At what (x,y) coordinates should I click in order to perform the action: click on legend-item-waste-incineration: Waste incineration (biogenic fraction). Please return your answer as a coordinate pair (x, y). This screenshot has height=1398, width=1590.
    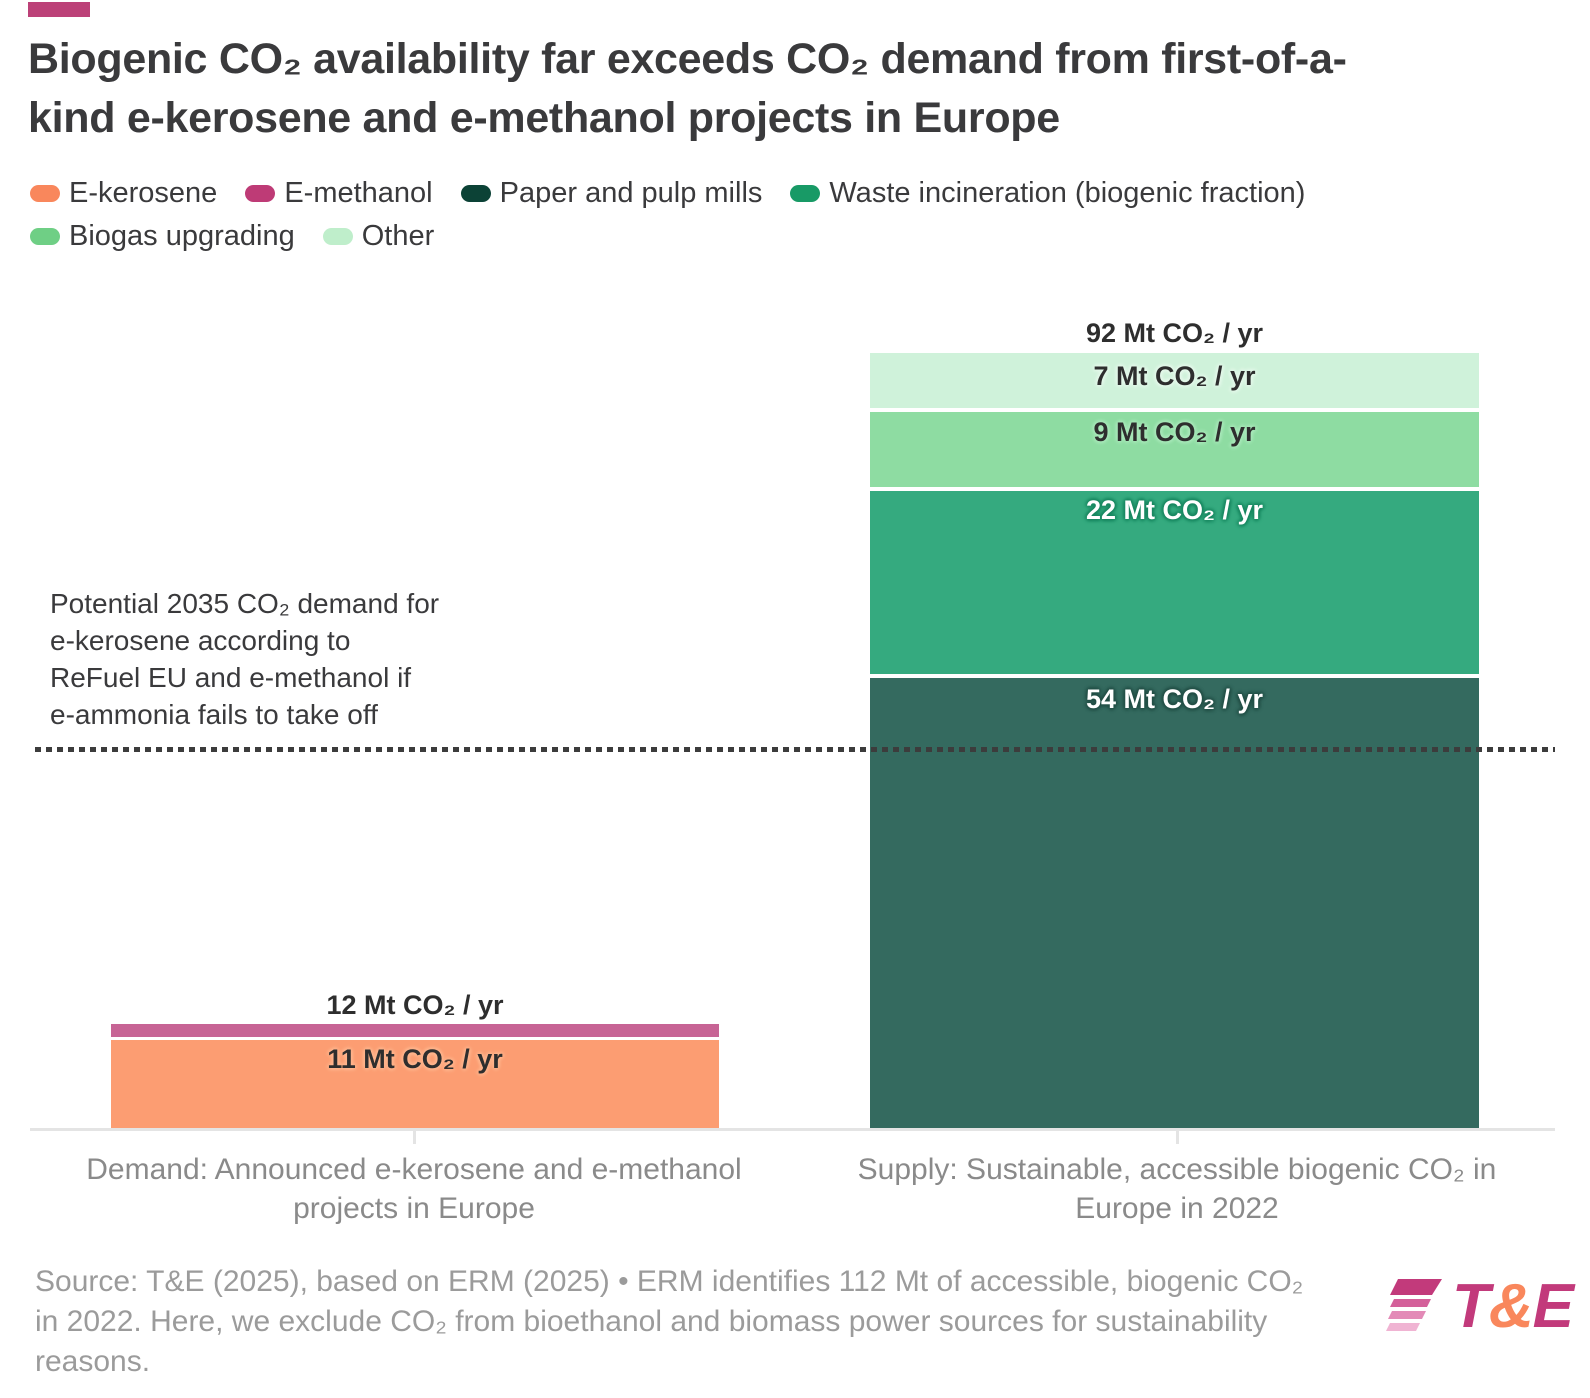
    Looking at the image, I should click on (1047, 193).